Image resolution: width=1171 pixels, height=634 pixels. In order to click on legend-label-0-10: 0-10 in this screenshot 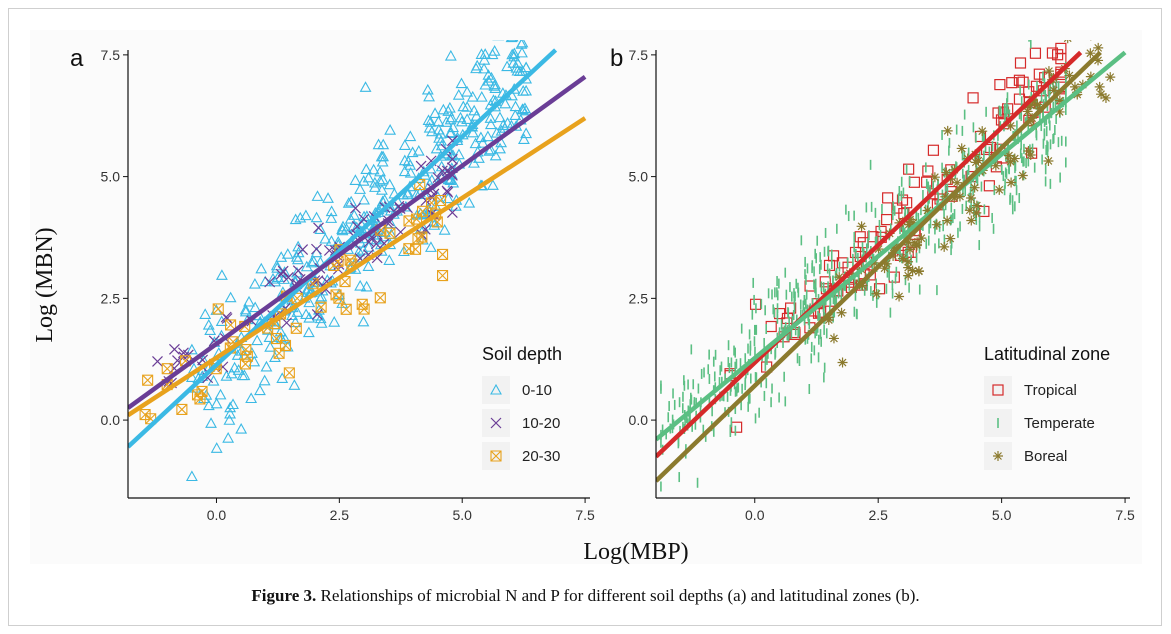, I will do `click(537, 390)`.